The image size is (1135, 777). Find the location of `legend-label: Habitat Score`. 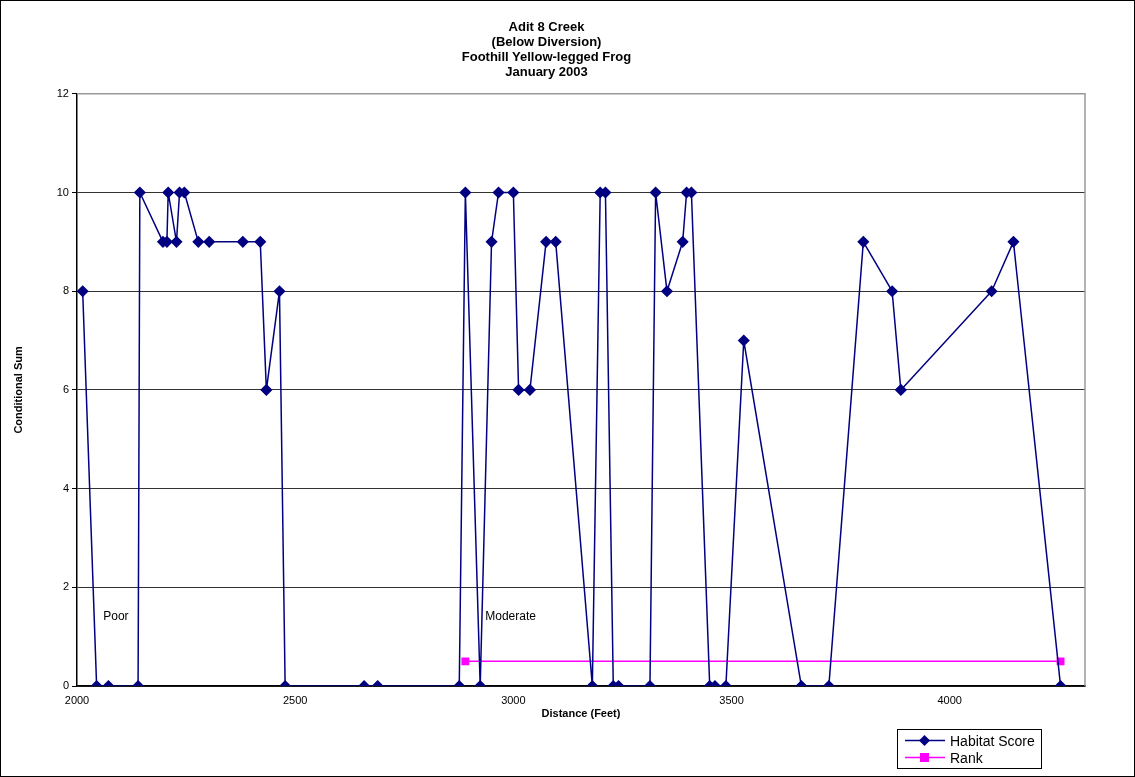

legend-label: Habitat Score is located at coordinates (992, 740).